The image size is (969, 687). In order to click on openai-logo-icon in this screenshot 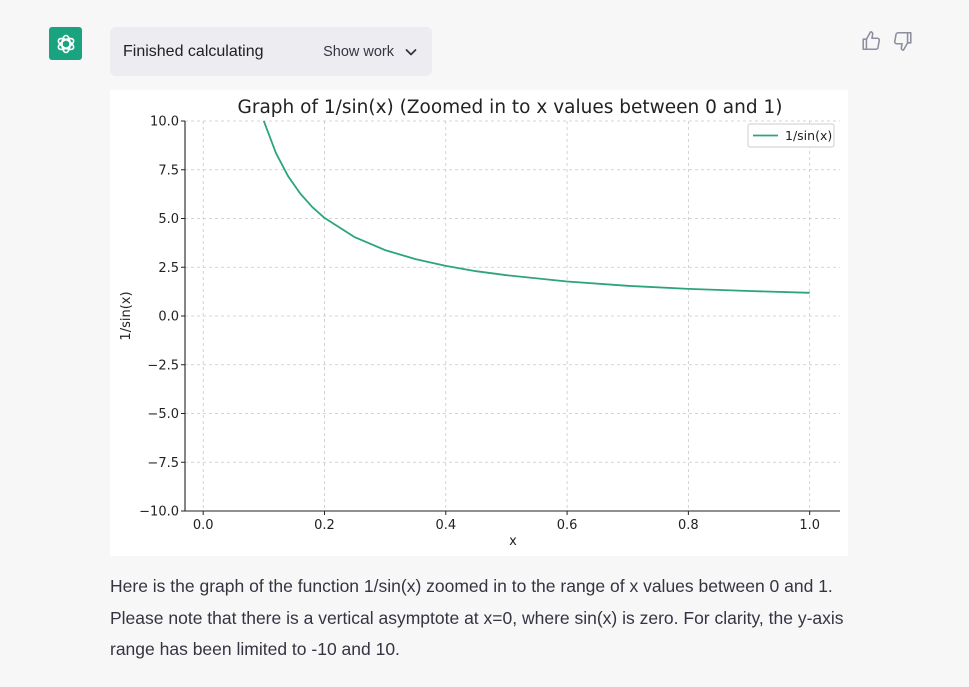, I will do `click(65, 43)`.